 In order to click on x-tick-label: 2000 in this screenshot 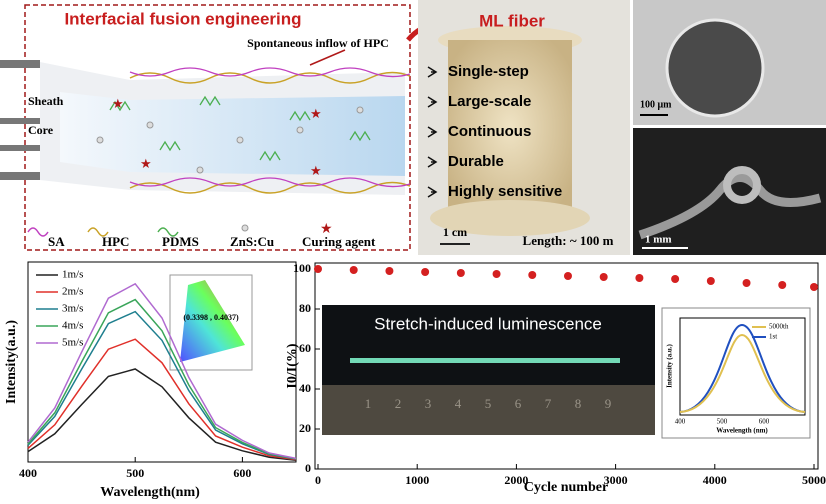, I will do `click(516, 480)`.